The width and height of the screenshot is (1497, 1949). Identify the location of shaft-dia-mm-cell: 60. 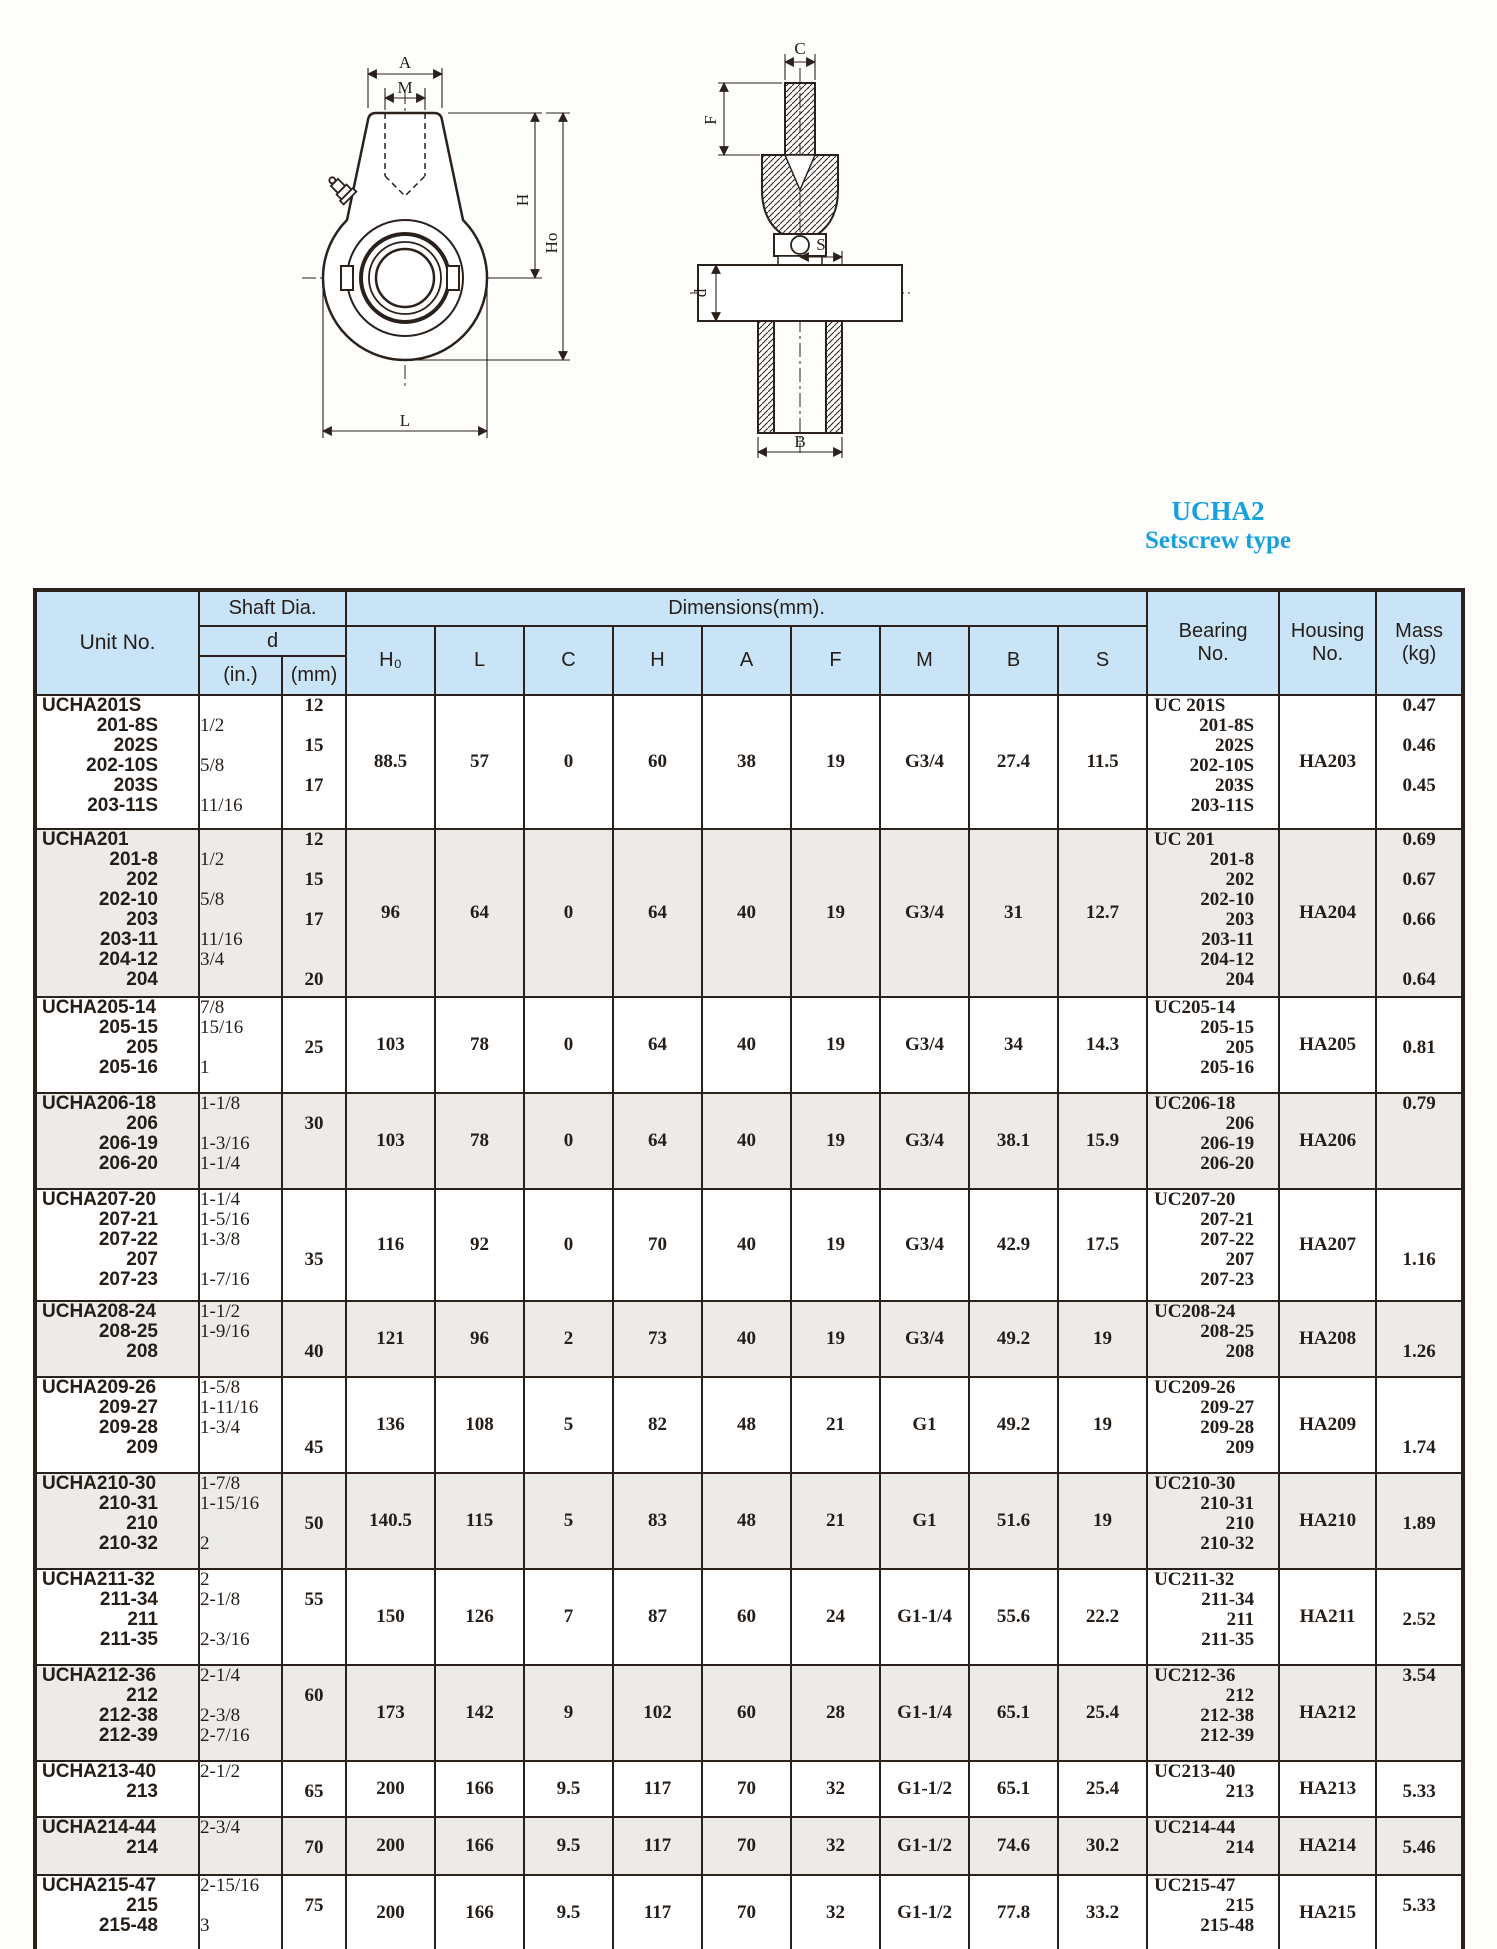
(314, 1713).